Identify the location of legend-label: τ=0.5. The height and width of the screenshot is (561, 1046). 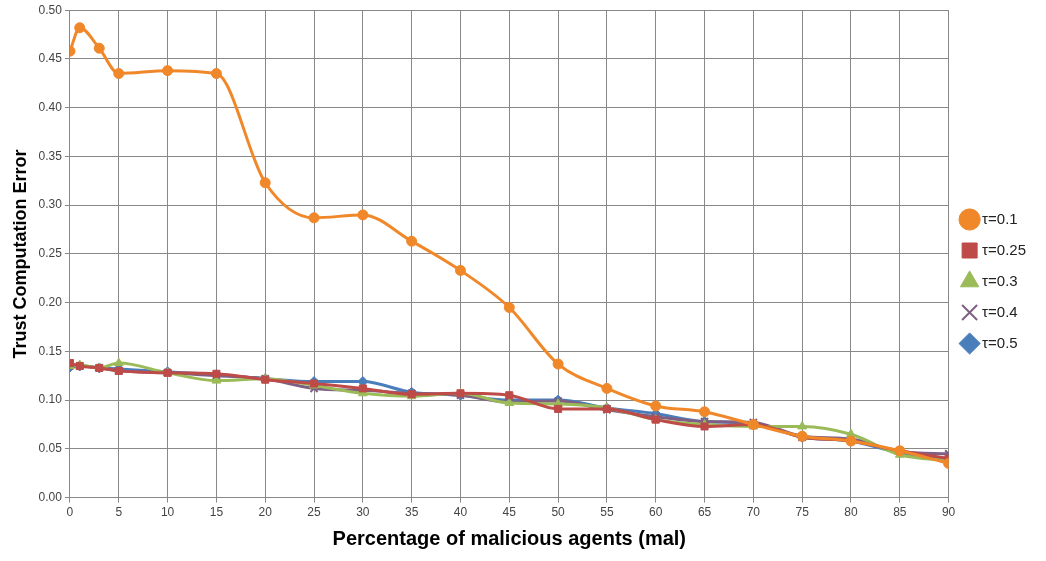
(1000, 342).